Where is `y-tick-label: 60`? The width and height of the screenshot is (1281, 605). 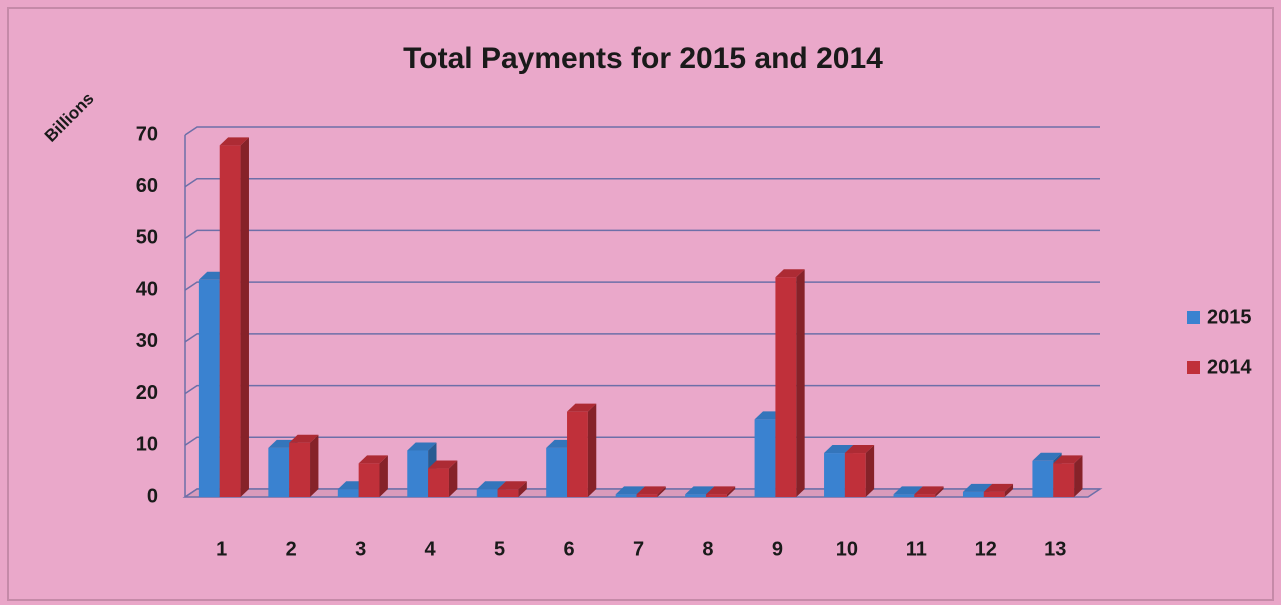
y-tick-label: 60 is located at coordinates (147, 186).